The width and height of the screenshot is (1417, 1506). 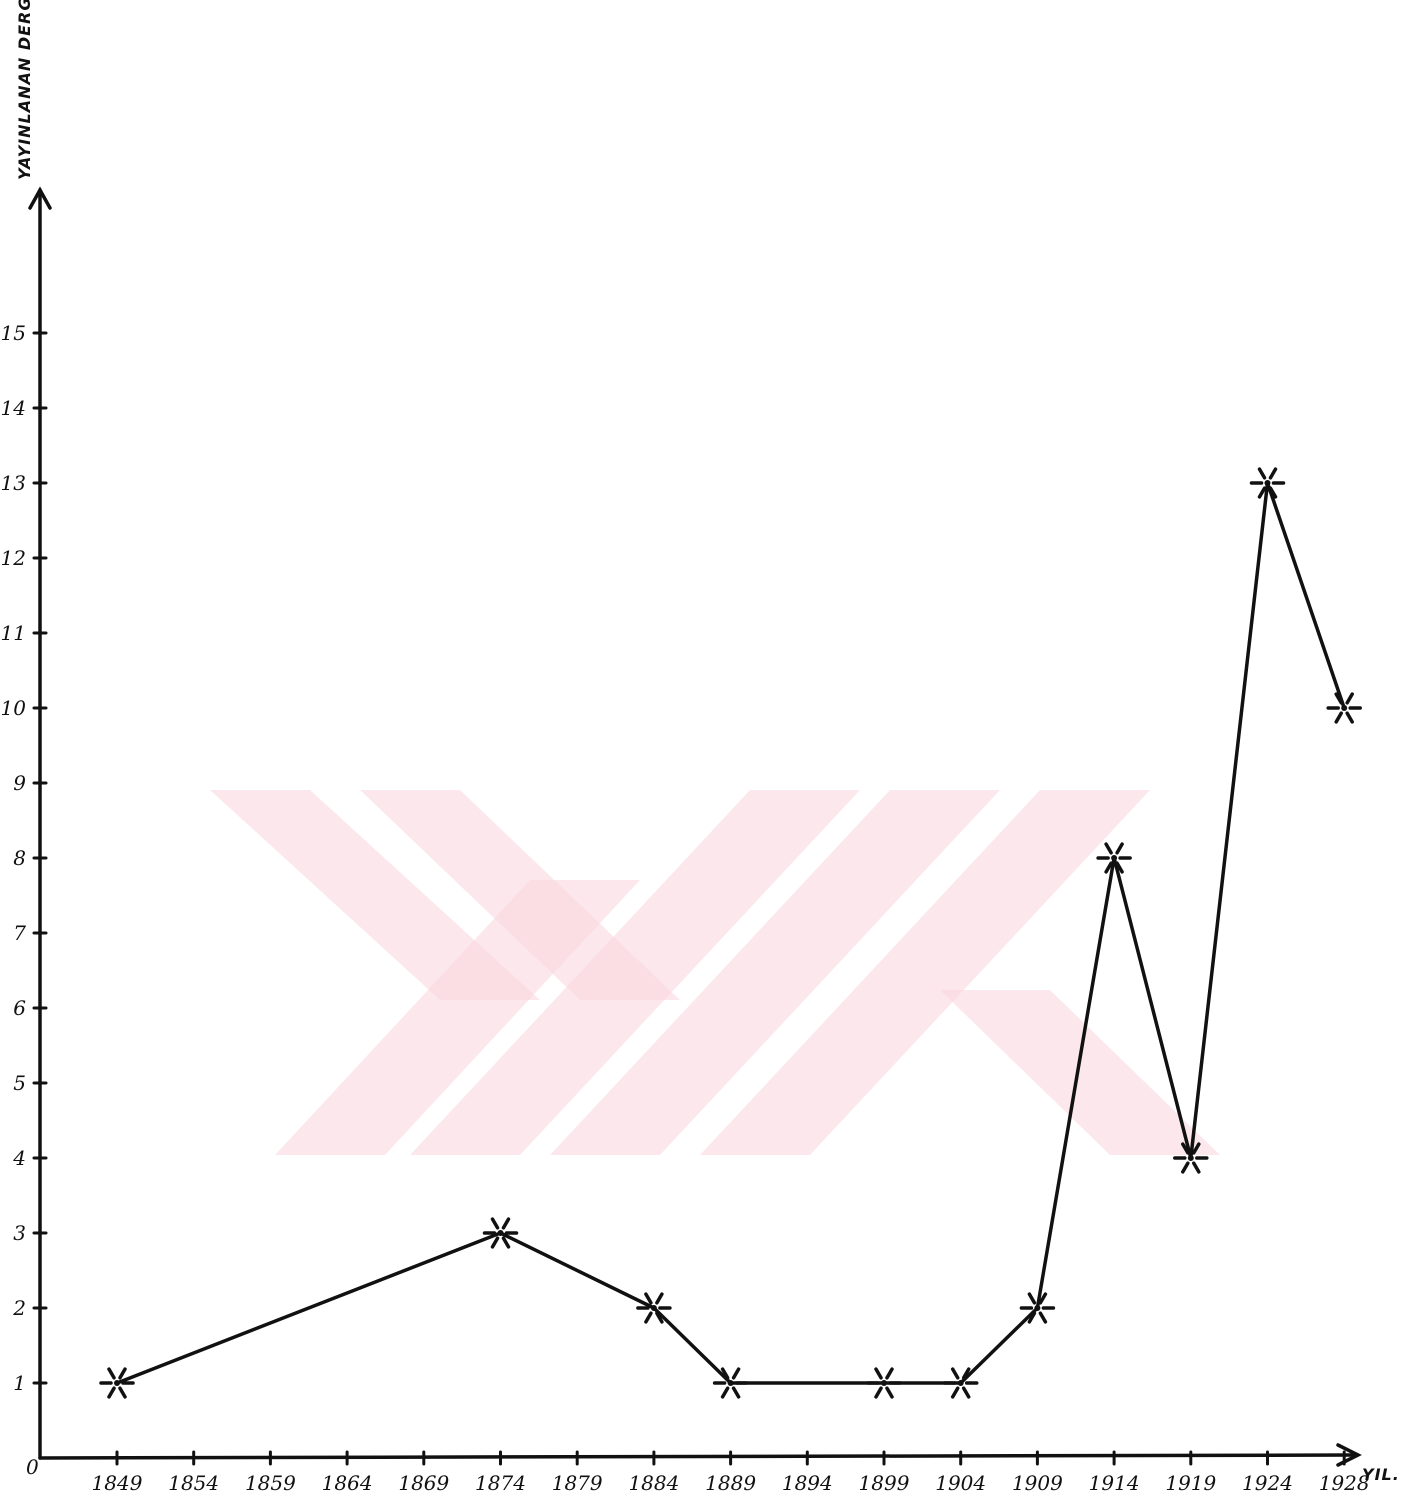 What do you see at coordinates (884, 1483) in the screenshot?
I see `x-tick-label: 1899` at bounding box center [884, 1483].